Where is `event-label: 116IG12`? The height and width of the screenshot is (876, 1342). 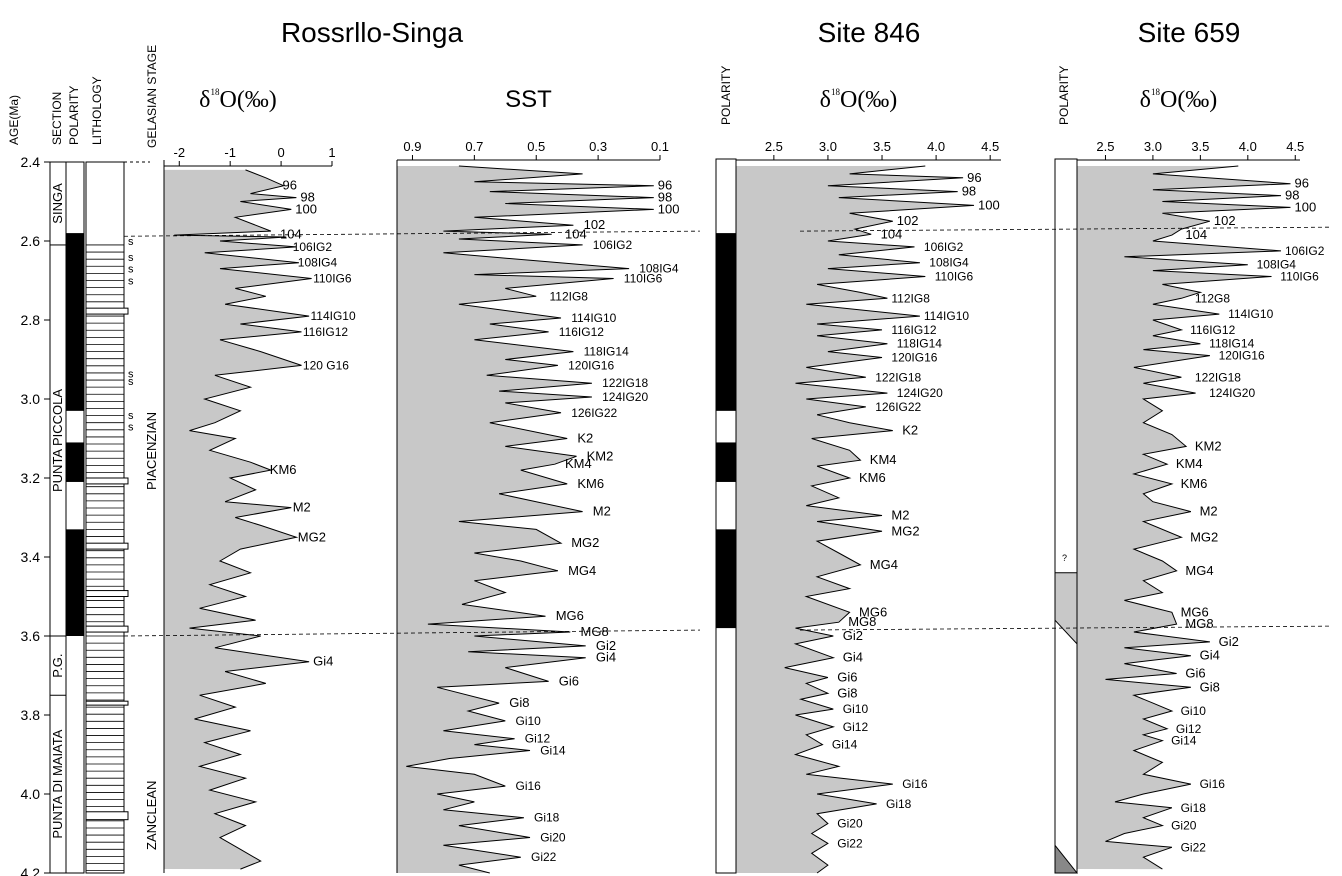
event-label: 116IG12 is located at coordinates (325, 332).